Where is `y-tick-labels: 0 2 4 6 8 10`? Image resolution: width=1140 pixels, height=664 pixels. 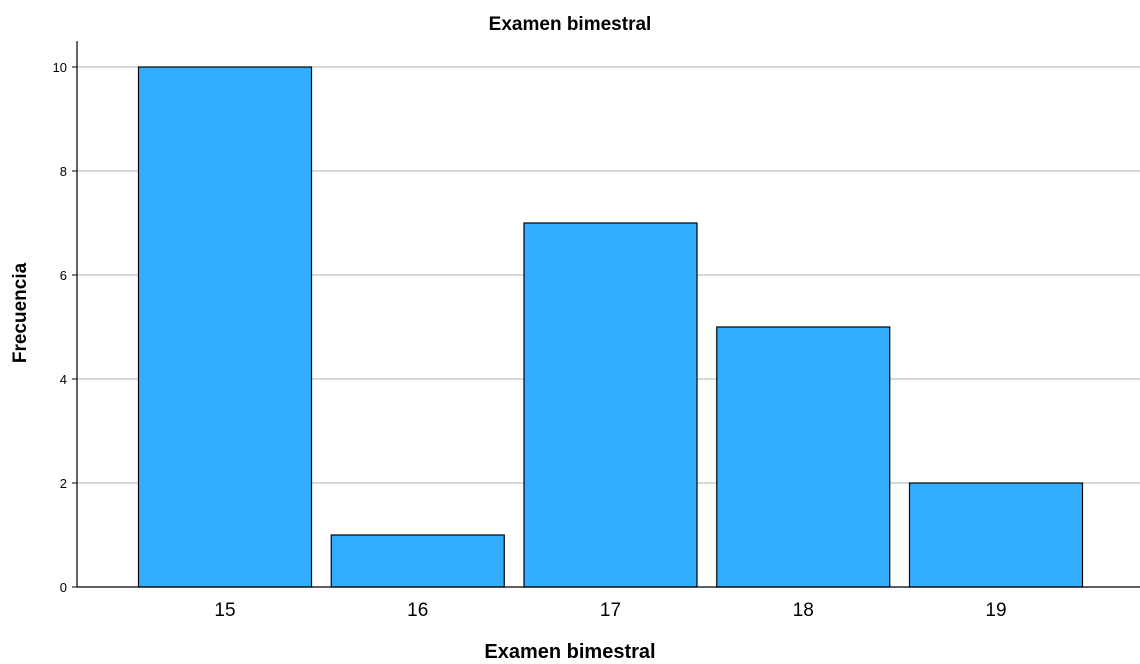 y-tick-labels: 0 2 4 6 8 10 is located at coordinates (60, 327).